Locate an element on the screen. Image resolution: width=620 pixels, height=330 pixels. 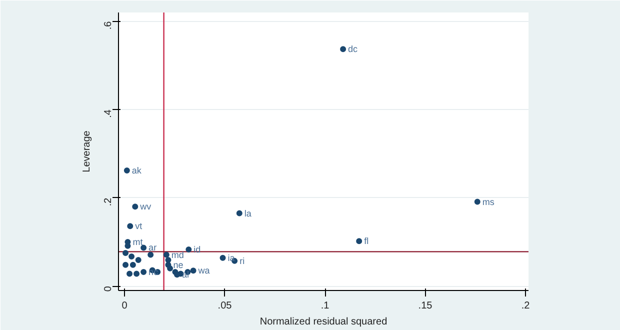
annotation: ri is located at coordinates (242, 261).